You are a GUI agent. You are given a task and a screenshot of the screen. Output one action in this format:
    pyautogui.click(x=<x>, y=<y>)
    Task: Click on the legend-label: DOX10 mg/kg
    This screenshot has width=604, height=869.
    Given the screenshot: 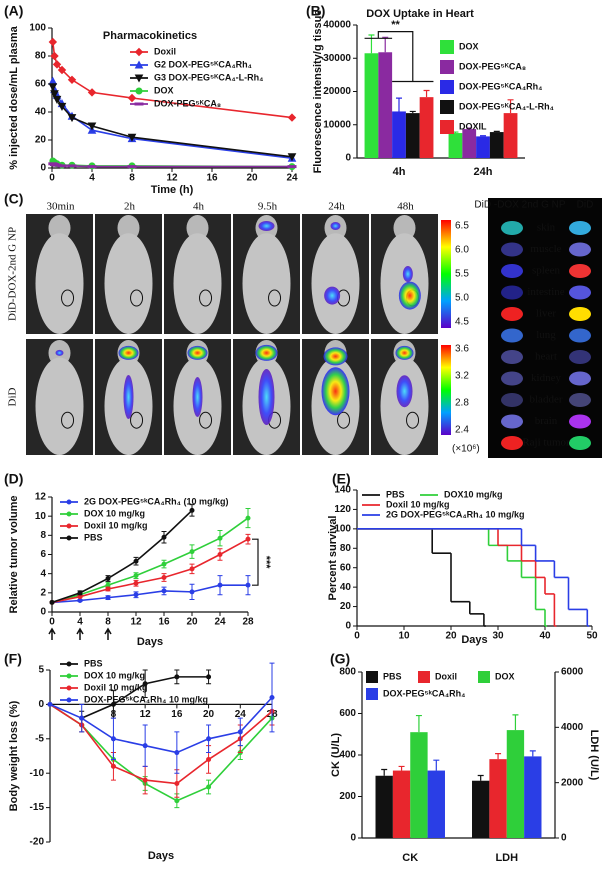 What is the action you would take?
    pyautogui.click(x=473, y=494)
    